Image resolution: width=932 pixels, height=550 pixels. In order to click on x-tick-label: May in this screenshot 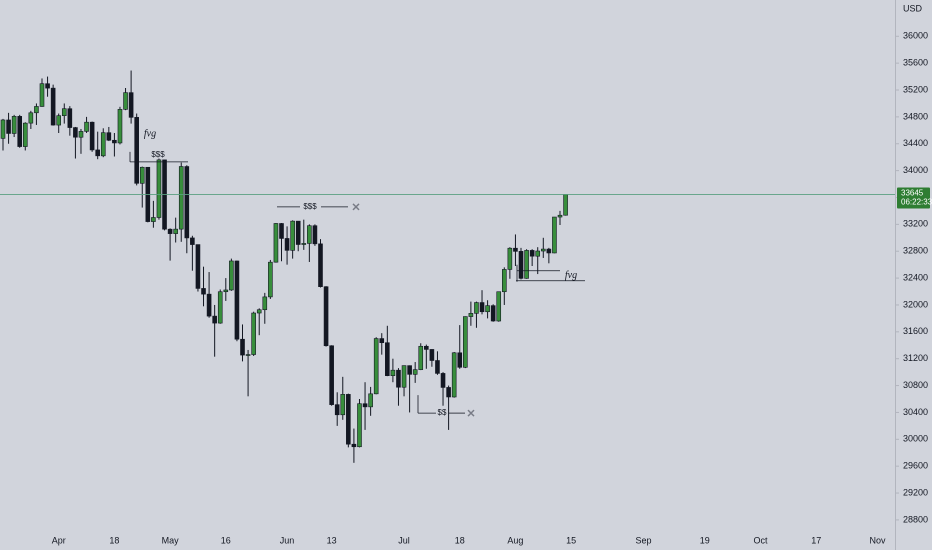, I will do `click(171, 540)`.